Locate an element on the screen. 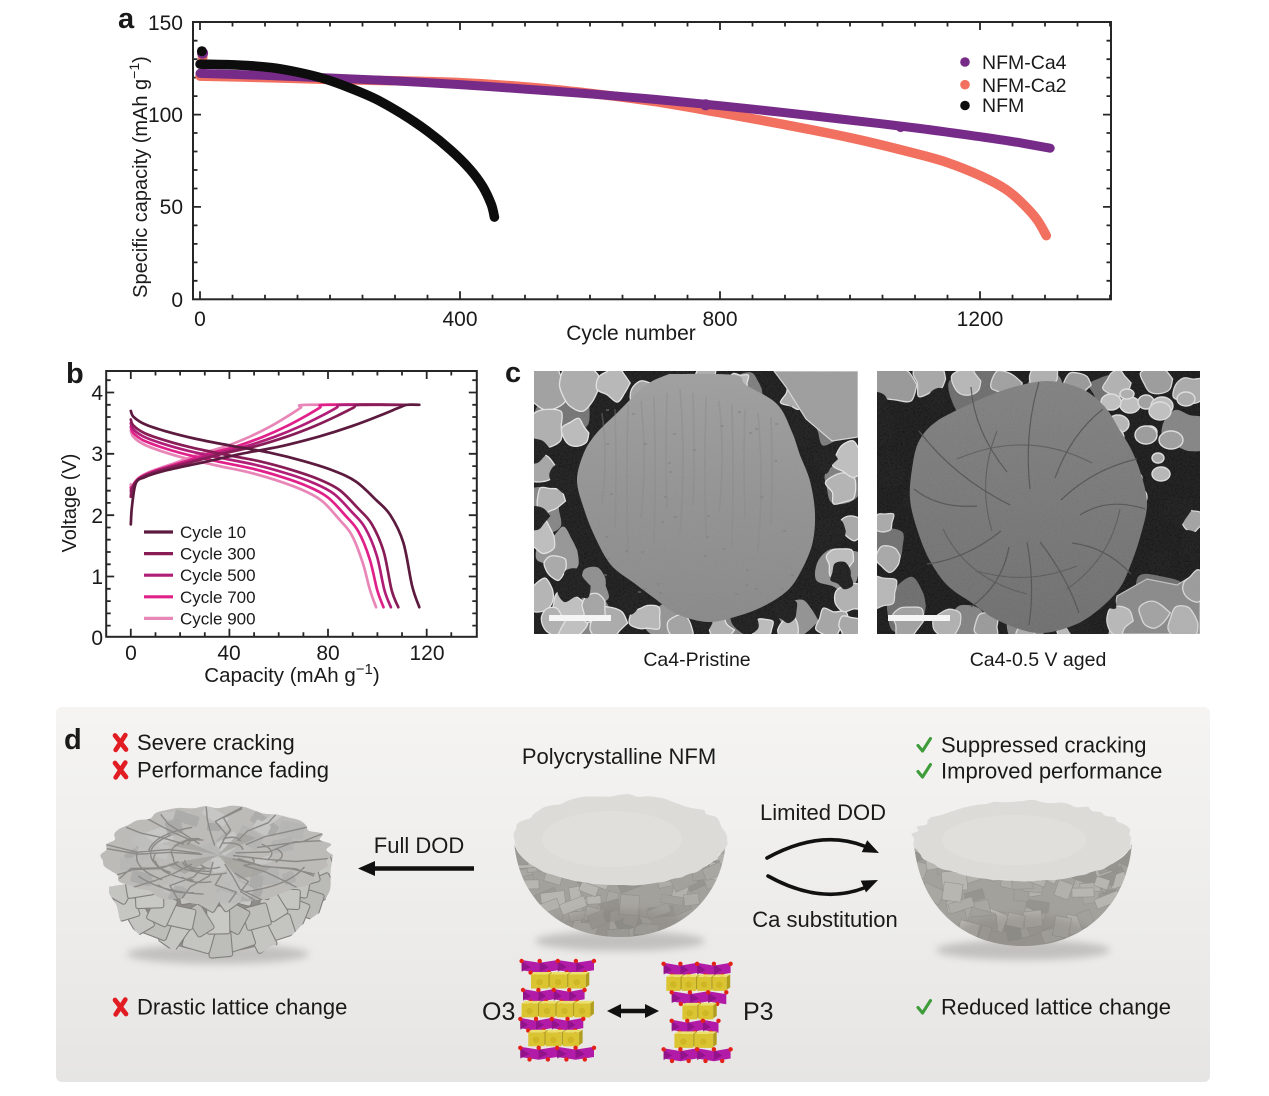  svg-text: Drastic lattice change is located at coordinates (242, 1007).